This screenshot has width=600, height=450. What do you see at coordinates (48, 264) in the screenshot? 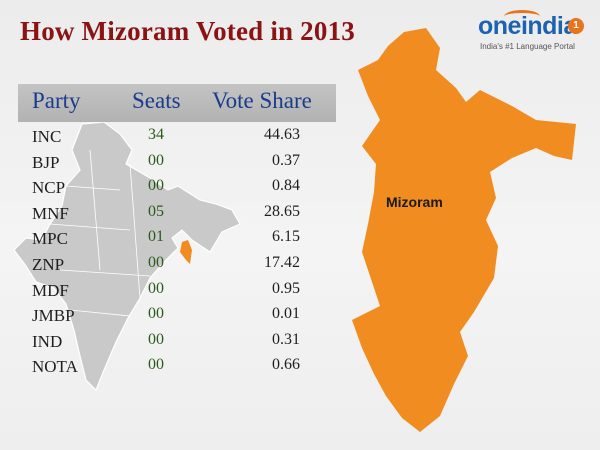
I see `party-cell: ZNP` at bounding box center [48, 264].